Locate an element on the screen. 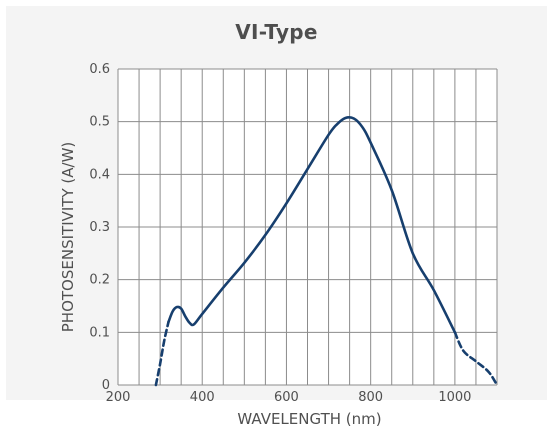 Image resolution: width=553 pixels, height=429 pixels. x-tick-label: 200 is located at coordinates (118, 397).